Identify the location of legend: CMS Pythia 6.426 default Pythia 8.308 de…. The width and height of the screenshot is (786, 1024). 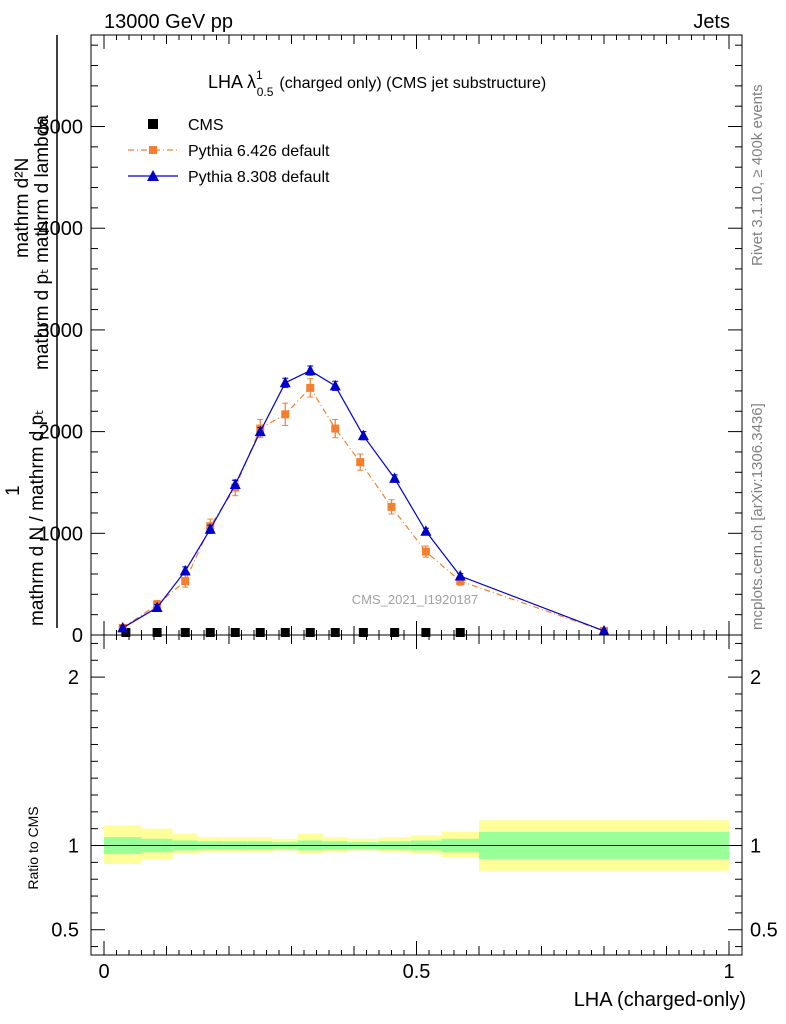
(229, 151).